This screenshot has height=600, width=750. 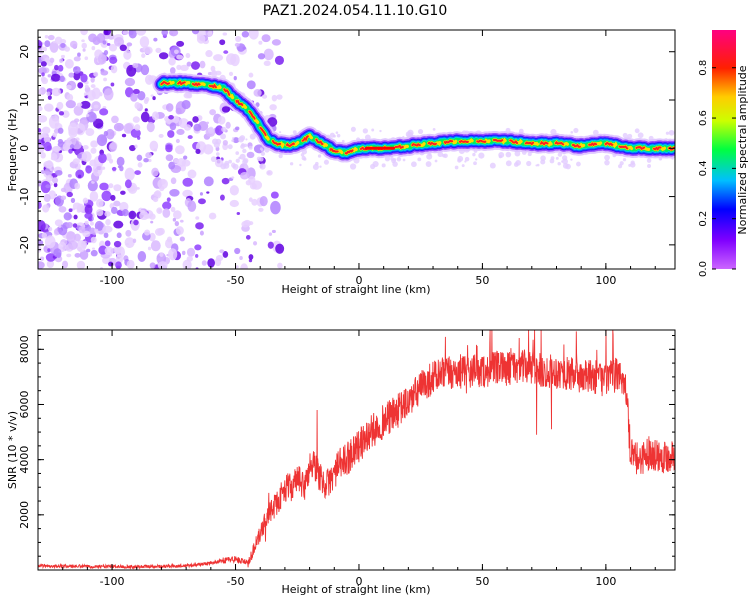 I want to click on snr-ylabel: SNR (10 * v/v), so click(x=12, y=450).